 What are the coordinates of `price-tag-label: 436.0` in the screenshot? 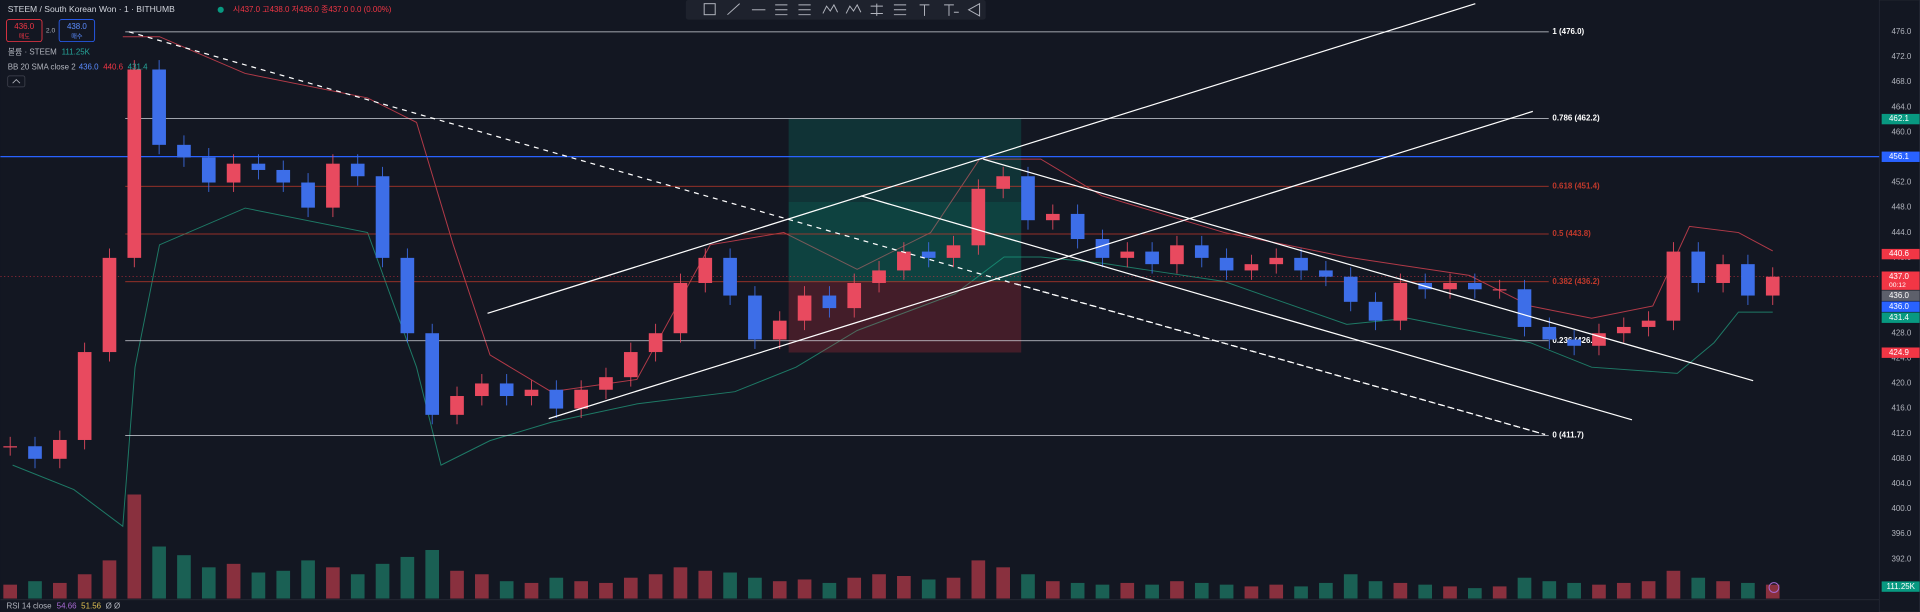 It's located at (1899, 295).